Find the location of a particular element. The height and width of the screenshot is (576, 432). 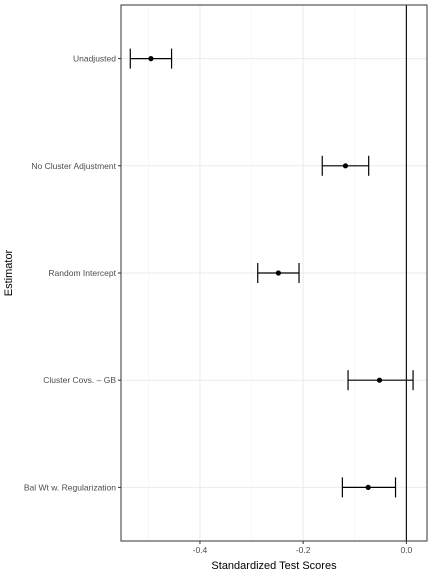

x-tick-label: -0.4 is located at coordinates (200, 550).